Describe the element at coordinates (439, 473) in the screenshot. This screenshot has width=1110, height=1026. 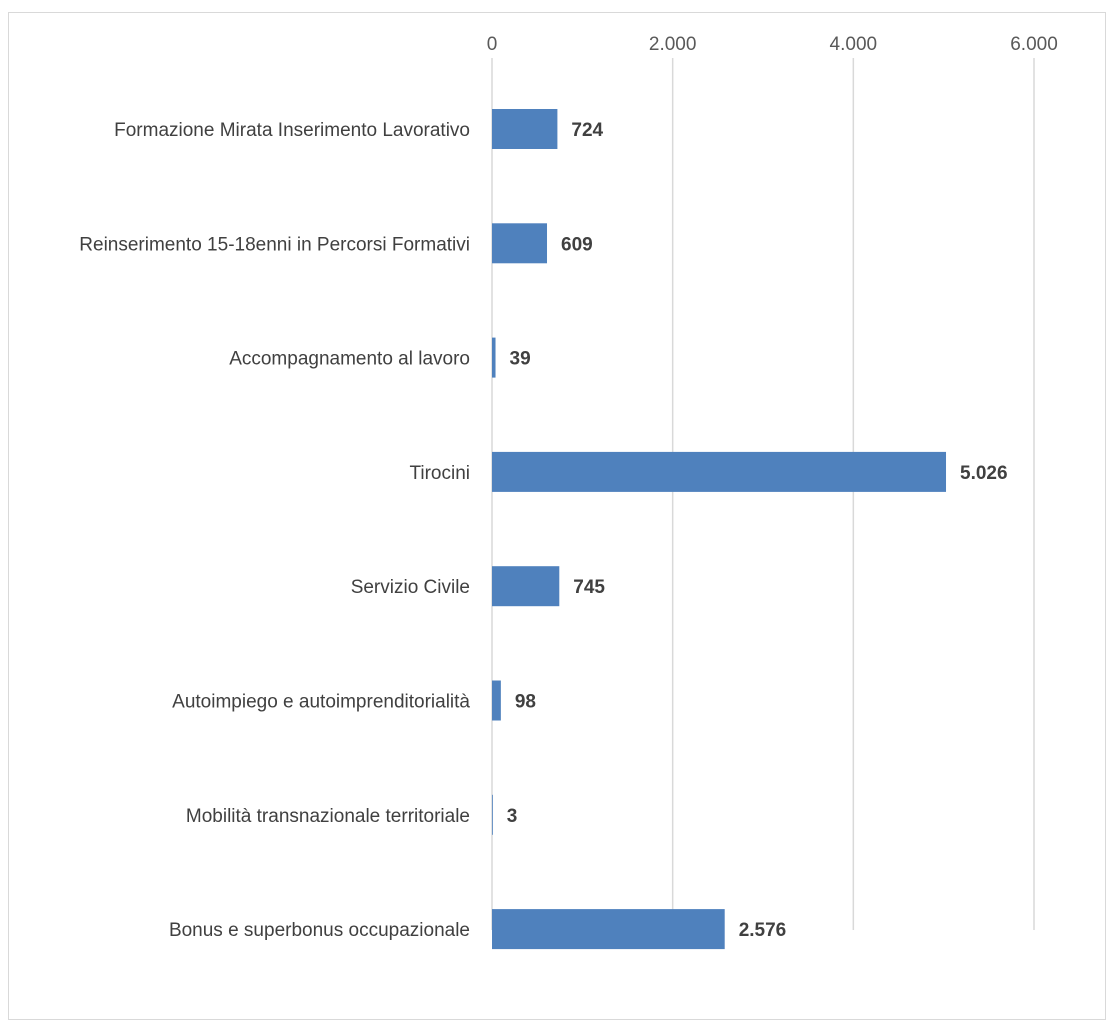
I see `category-label: Tirocini` at that location.